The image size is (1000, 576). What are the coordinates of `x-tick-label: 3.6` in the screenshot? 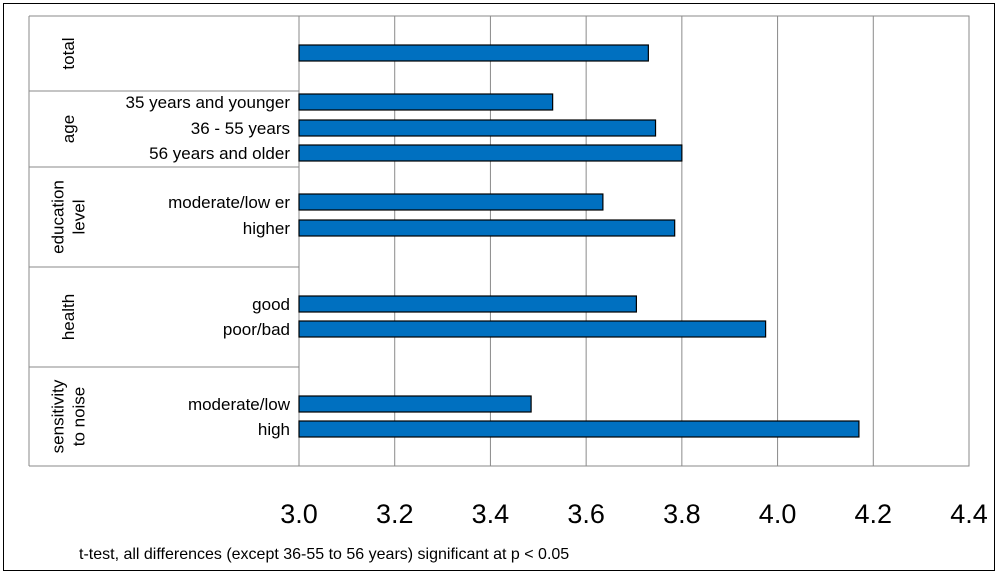 It's located at (586, 514).